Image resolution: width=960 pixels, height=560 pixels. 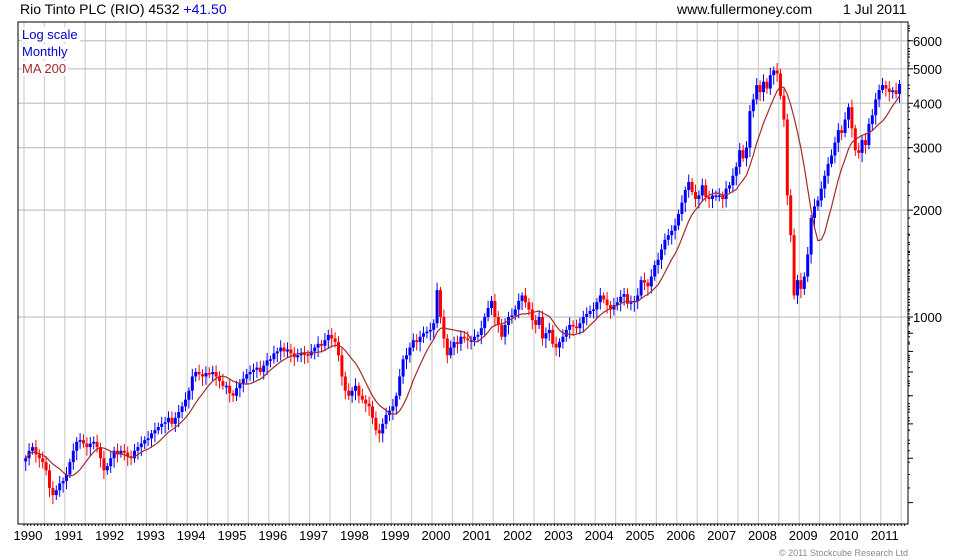 What do you see at coordinates (745, 9) in the screenshot?
I see `site-link: www.fullermoney.com` at bounding box center [745, 9].